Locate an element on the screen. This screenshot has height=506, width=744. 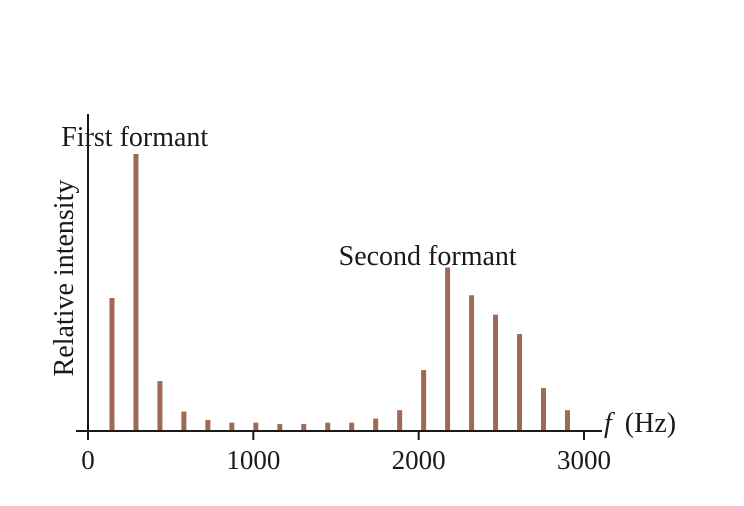
x-tick-label: 1000 is located at coordinates (253, 460).